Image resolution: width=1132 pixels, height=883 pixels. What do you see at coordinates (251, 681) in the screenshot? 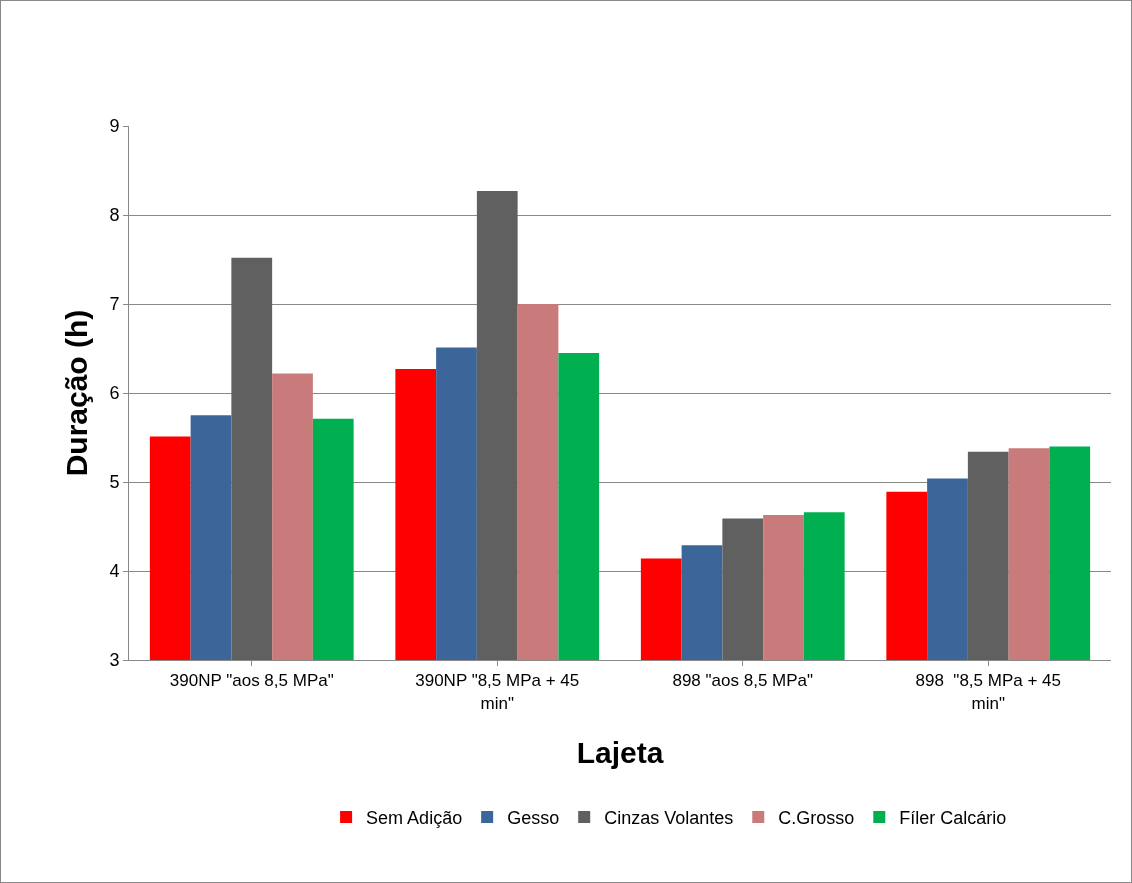
I see `x-tick-label: 390NP "aos 8,5 MPa"` at bounding box center [251, 681].